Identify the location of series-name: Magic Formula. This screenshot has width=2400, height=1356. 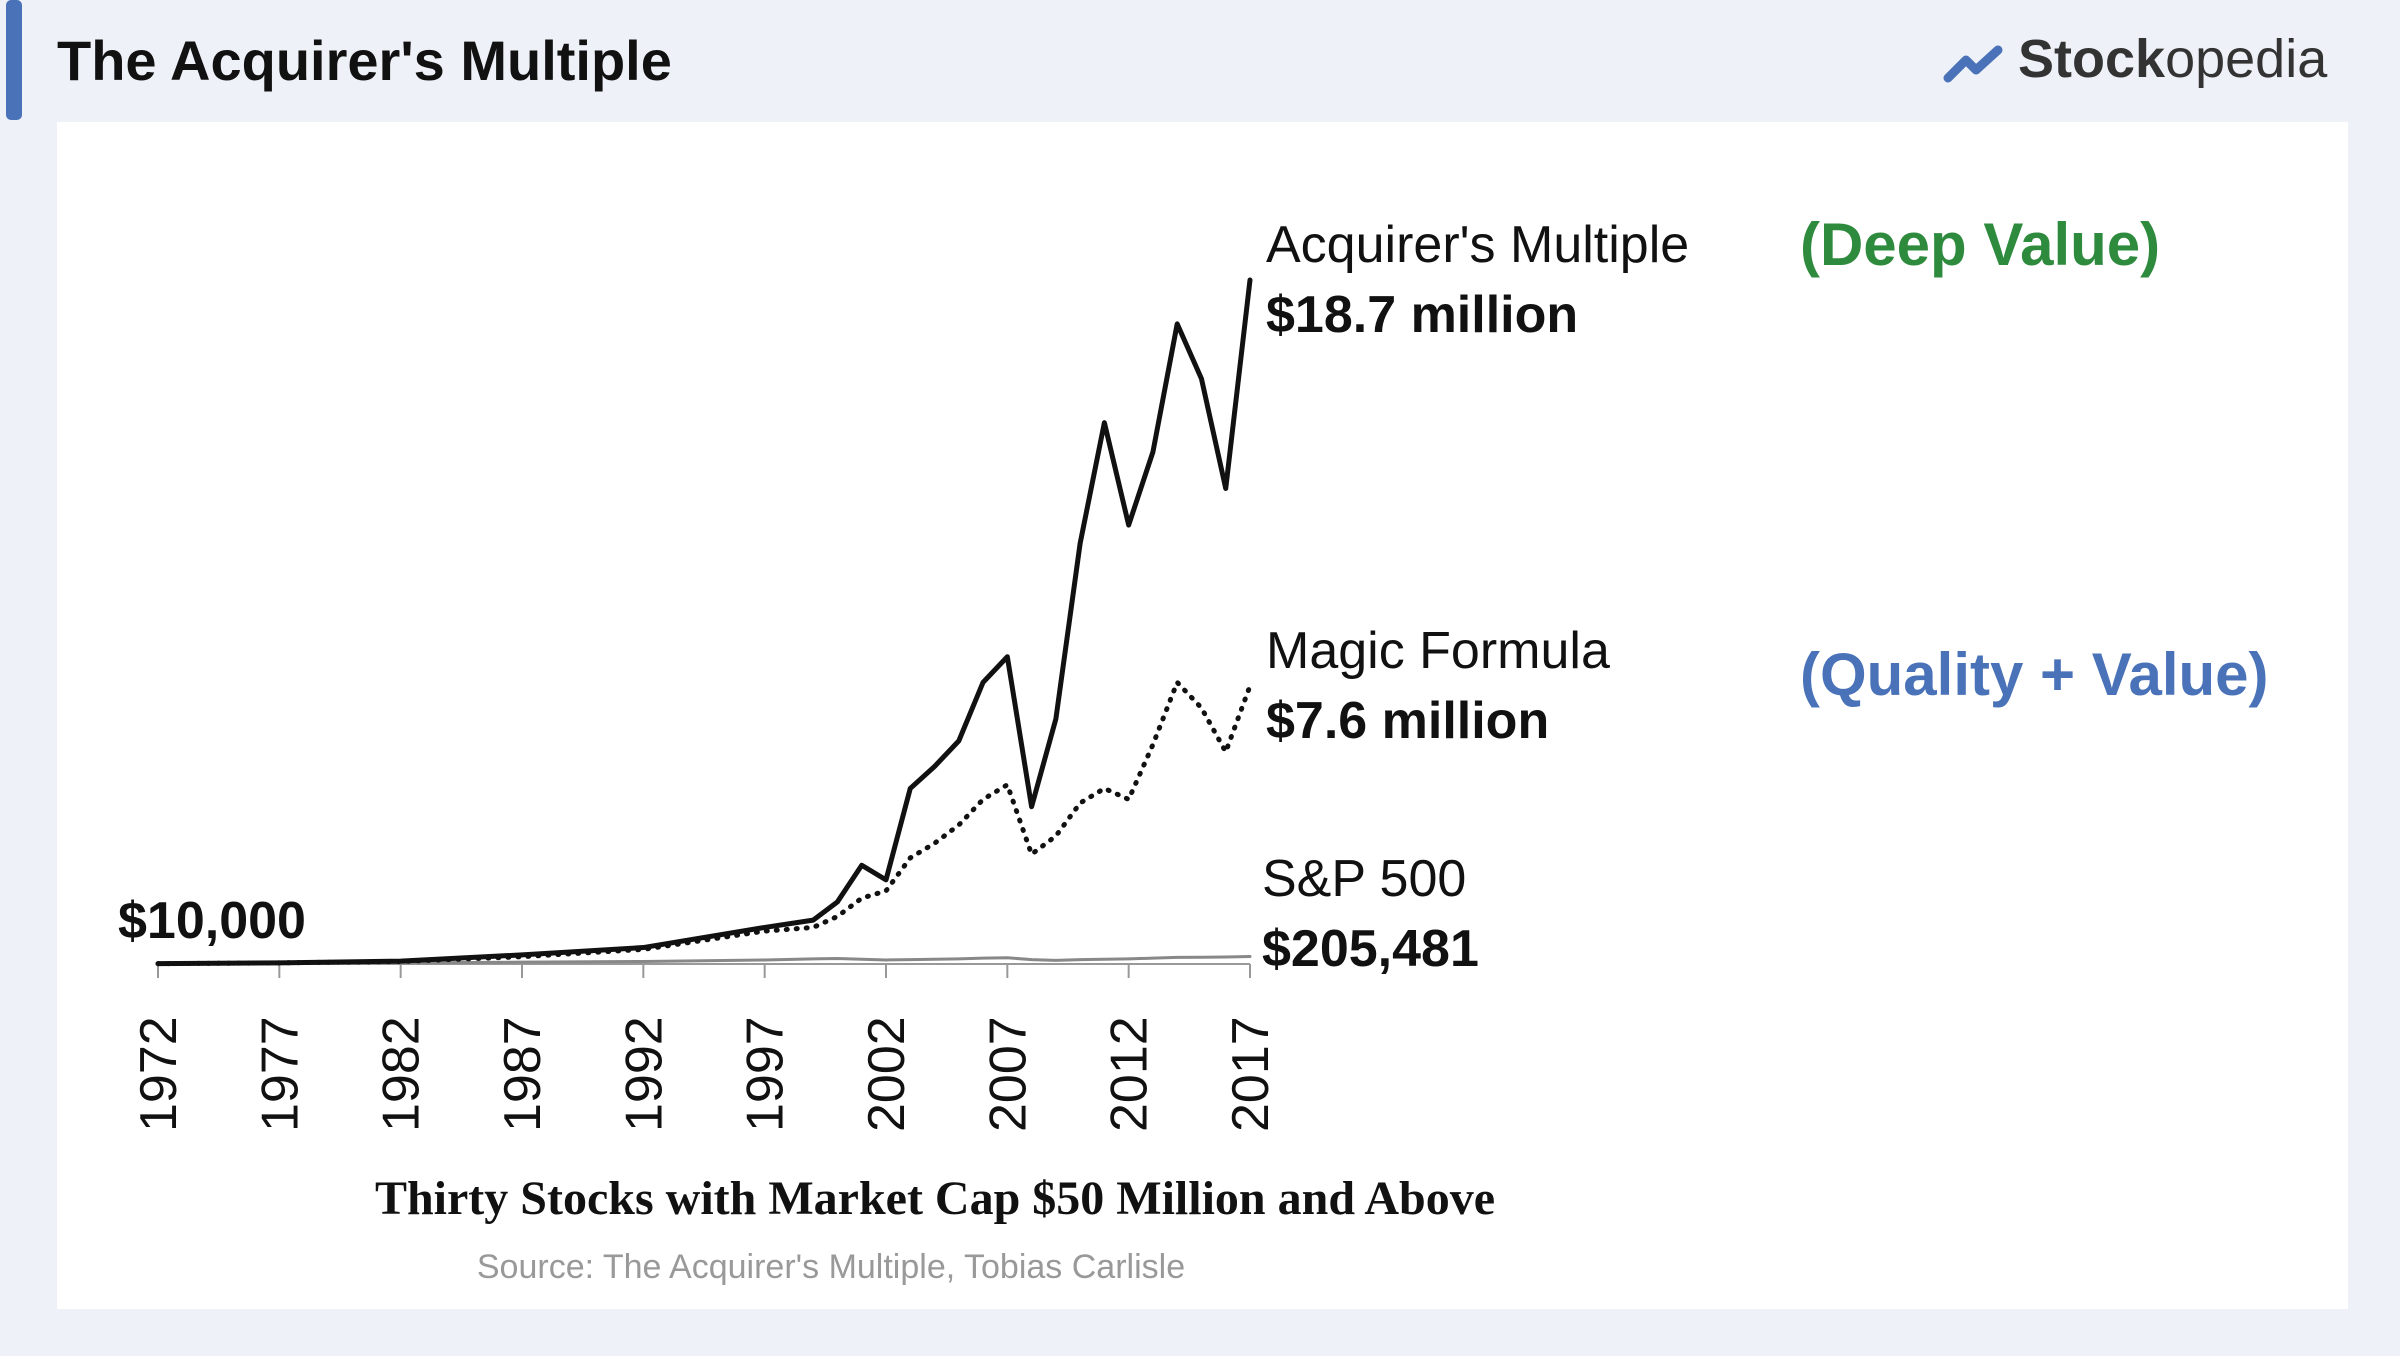
(1438, 651).